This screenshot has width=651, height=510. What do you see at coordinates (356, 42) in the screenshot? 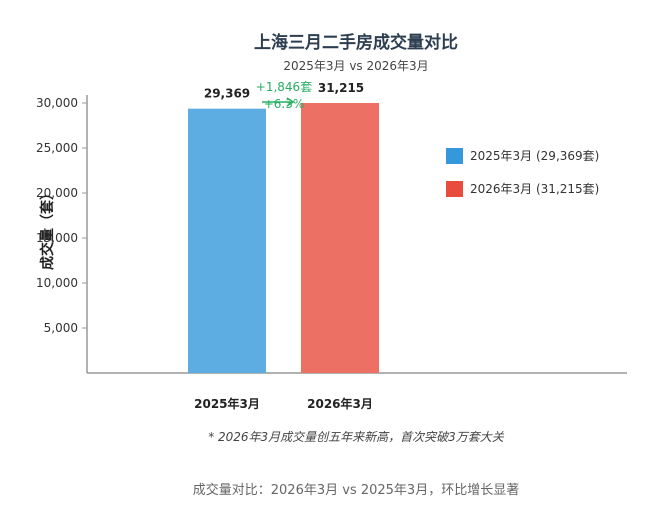
I see `chart-title: 上海三月二手房成交量对比` at bounding box center [356, 42].